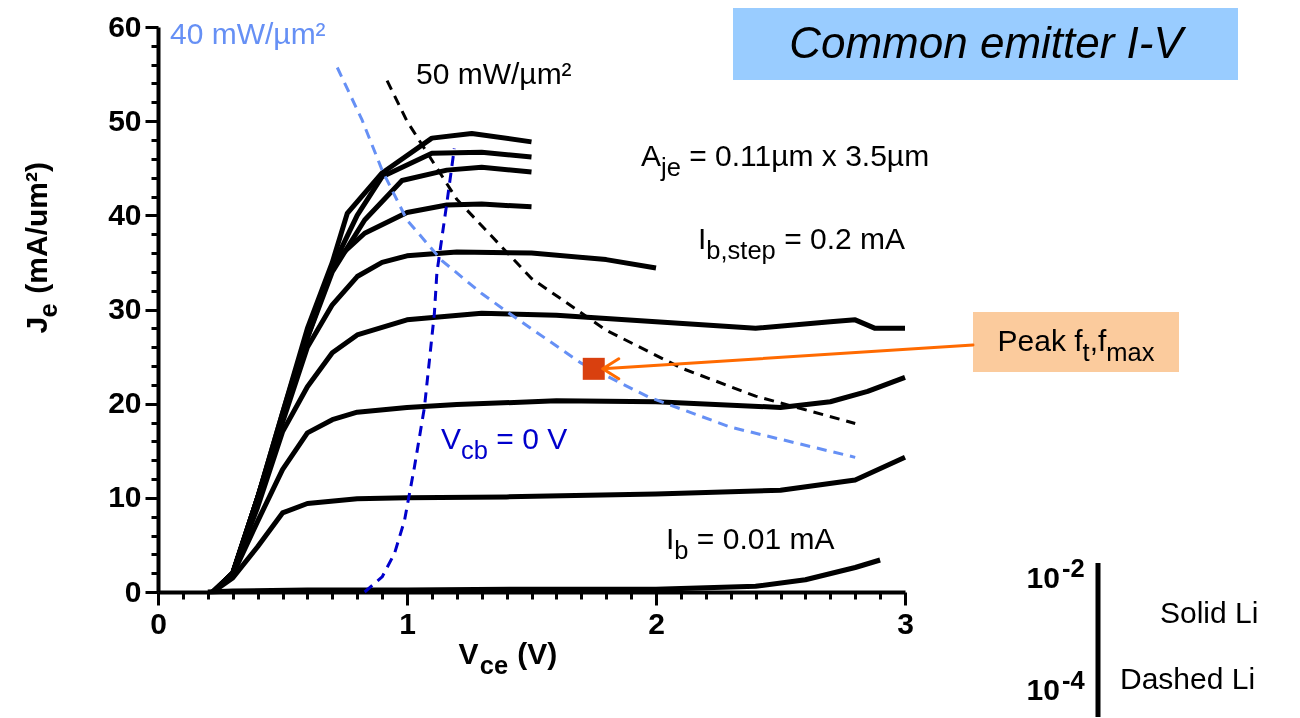 The image size is (1300, 718). What do you see at coordinates (125, 403) in the screenshot?
I see `y-tick-label: 20` at bounding box center [125, 403].